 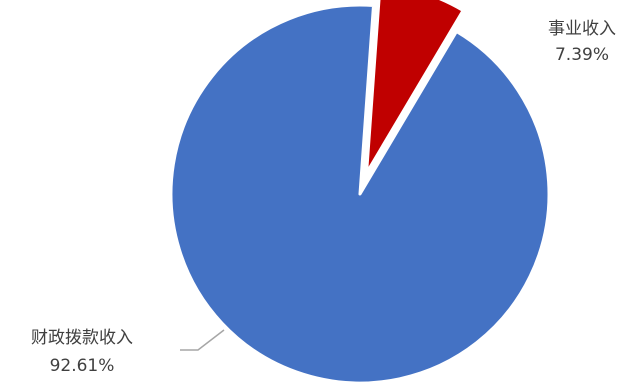 I want to click on label-shiye-percent: 7.39%, so click(x=582, y=55).